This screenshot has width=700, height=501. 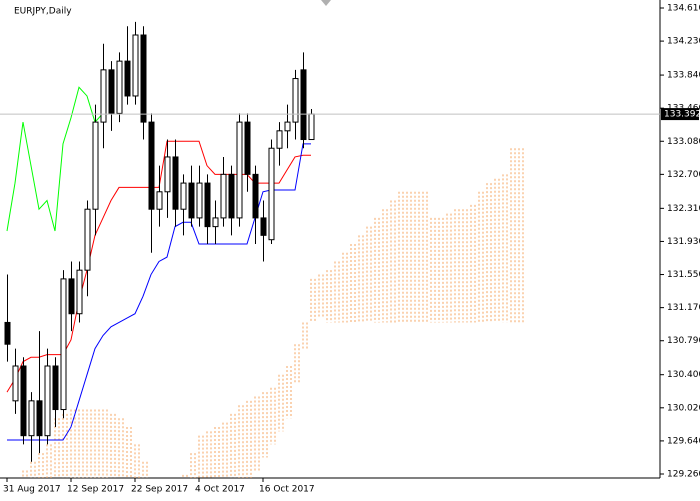 I want to click on y-tick-label: 133.080, so click(x=683, y=142).